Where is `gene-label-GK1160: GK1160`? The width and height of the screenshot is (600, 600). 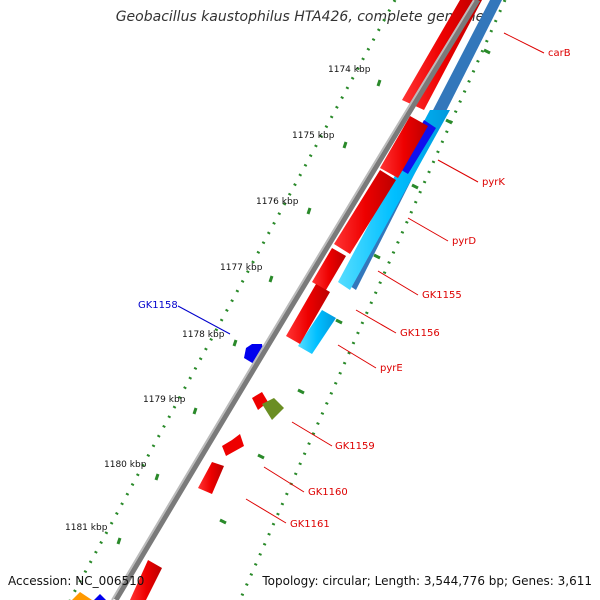
gene-label-GK1160: GK1160 is located at coordinates (328, 492).